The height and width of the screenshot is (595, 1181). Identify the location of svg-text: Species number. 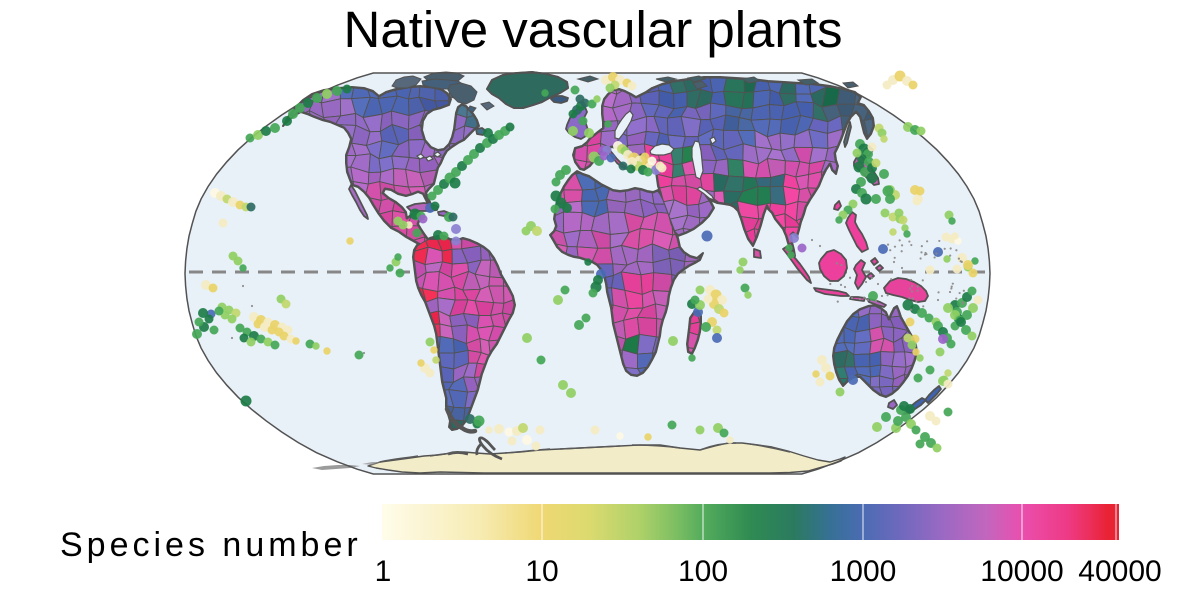
(211, 545).